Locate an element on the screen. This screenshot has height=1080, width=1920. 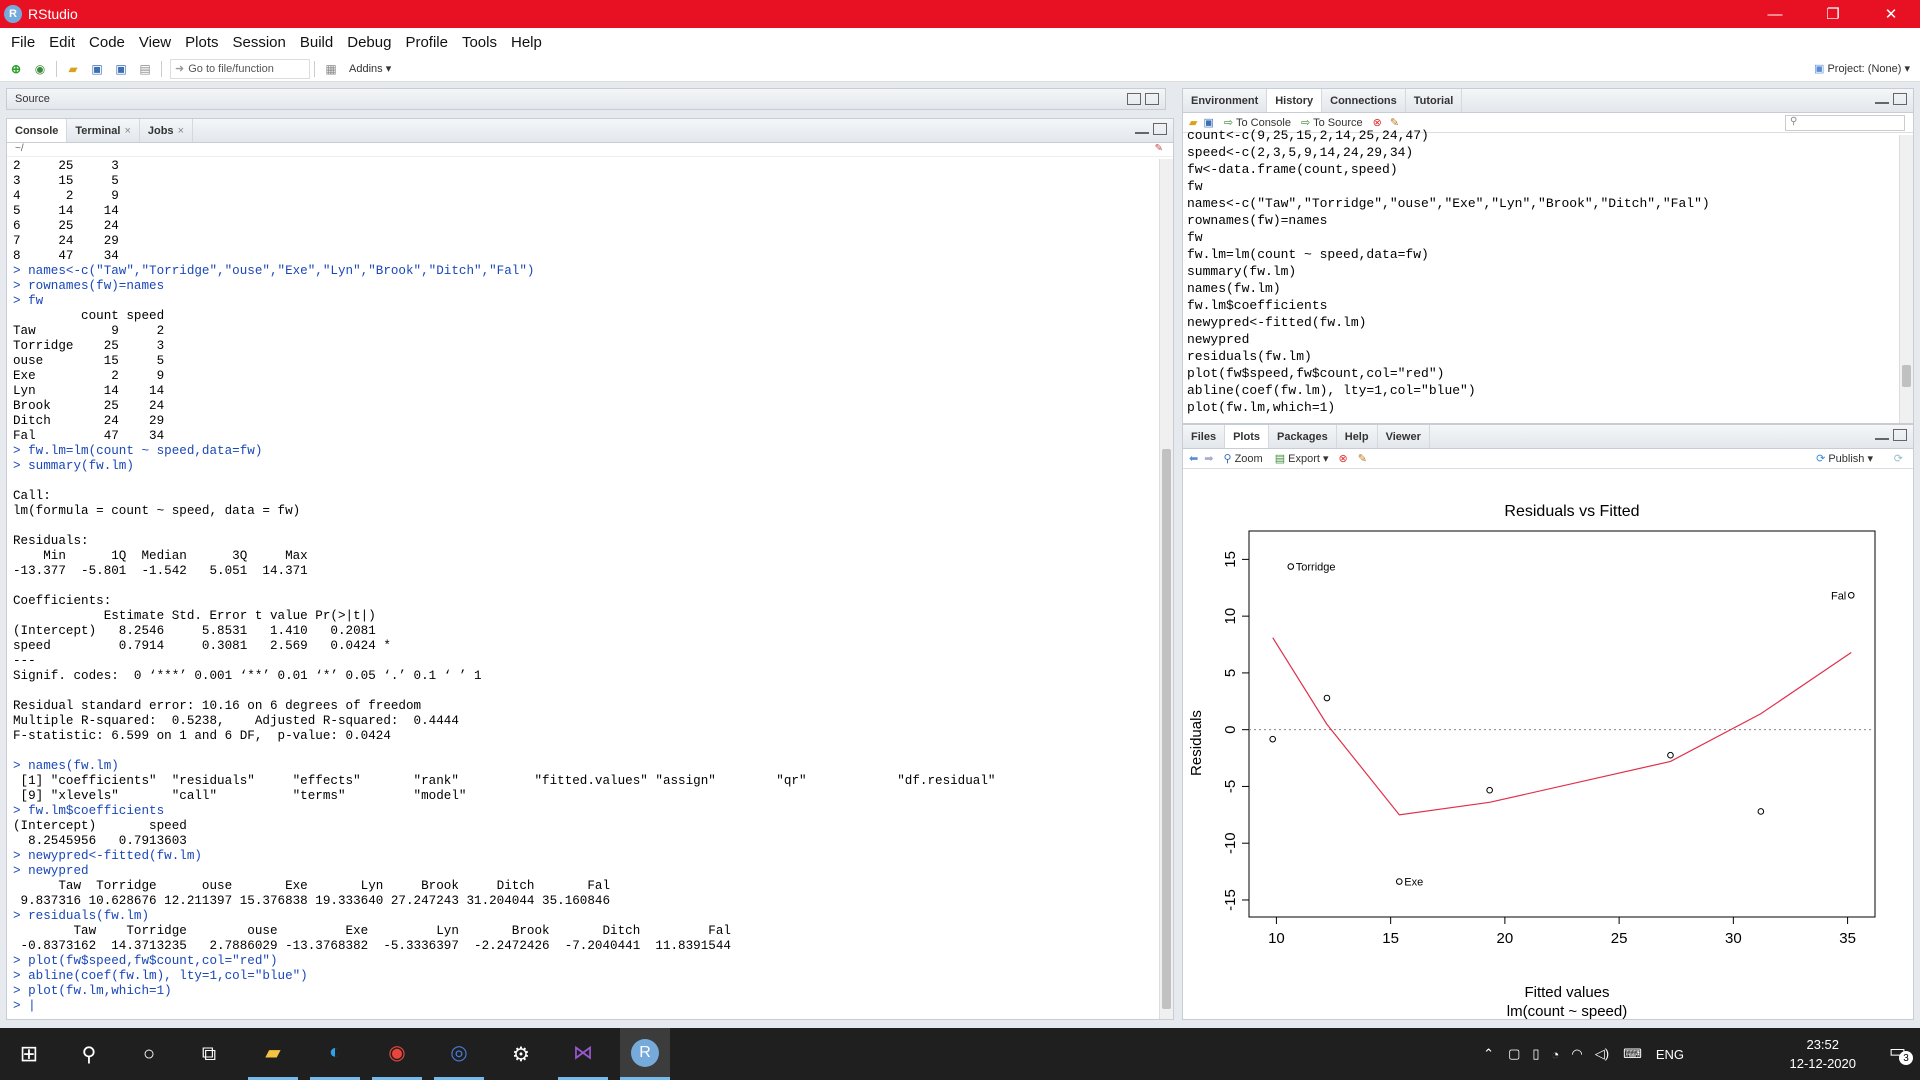
history-entry: plot(fw.lm,which=1) is located at coordinates (1261, 407).